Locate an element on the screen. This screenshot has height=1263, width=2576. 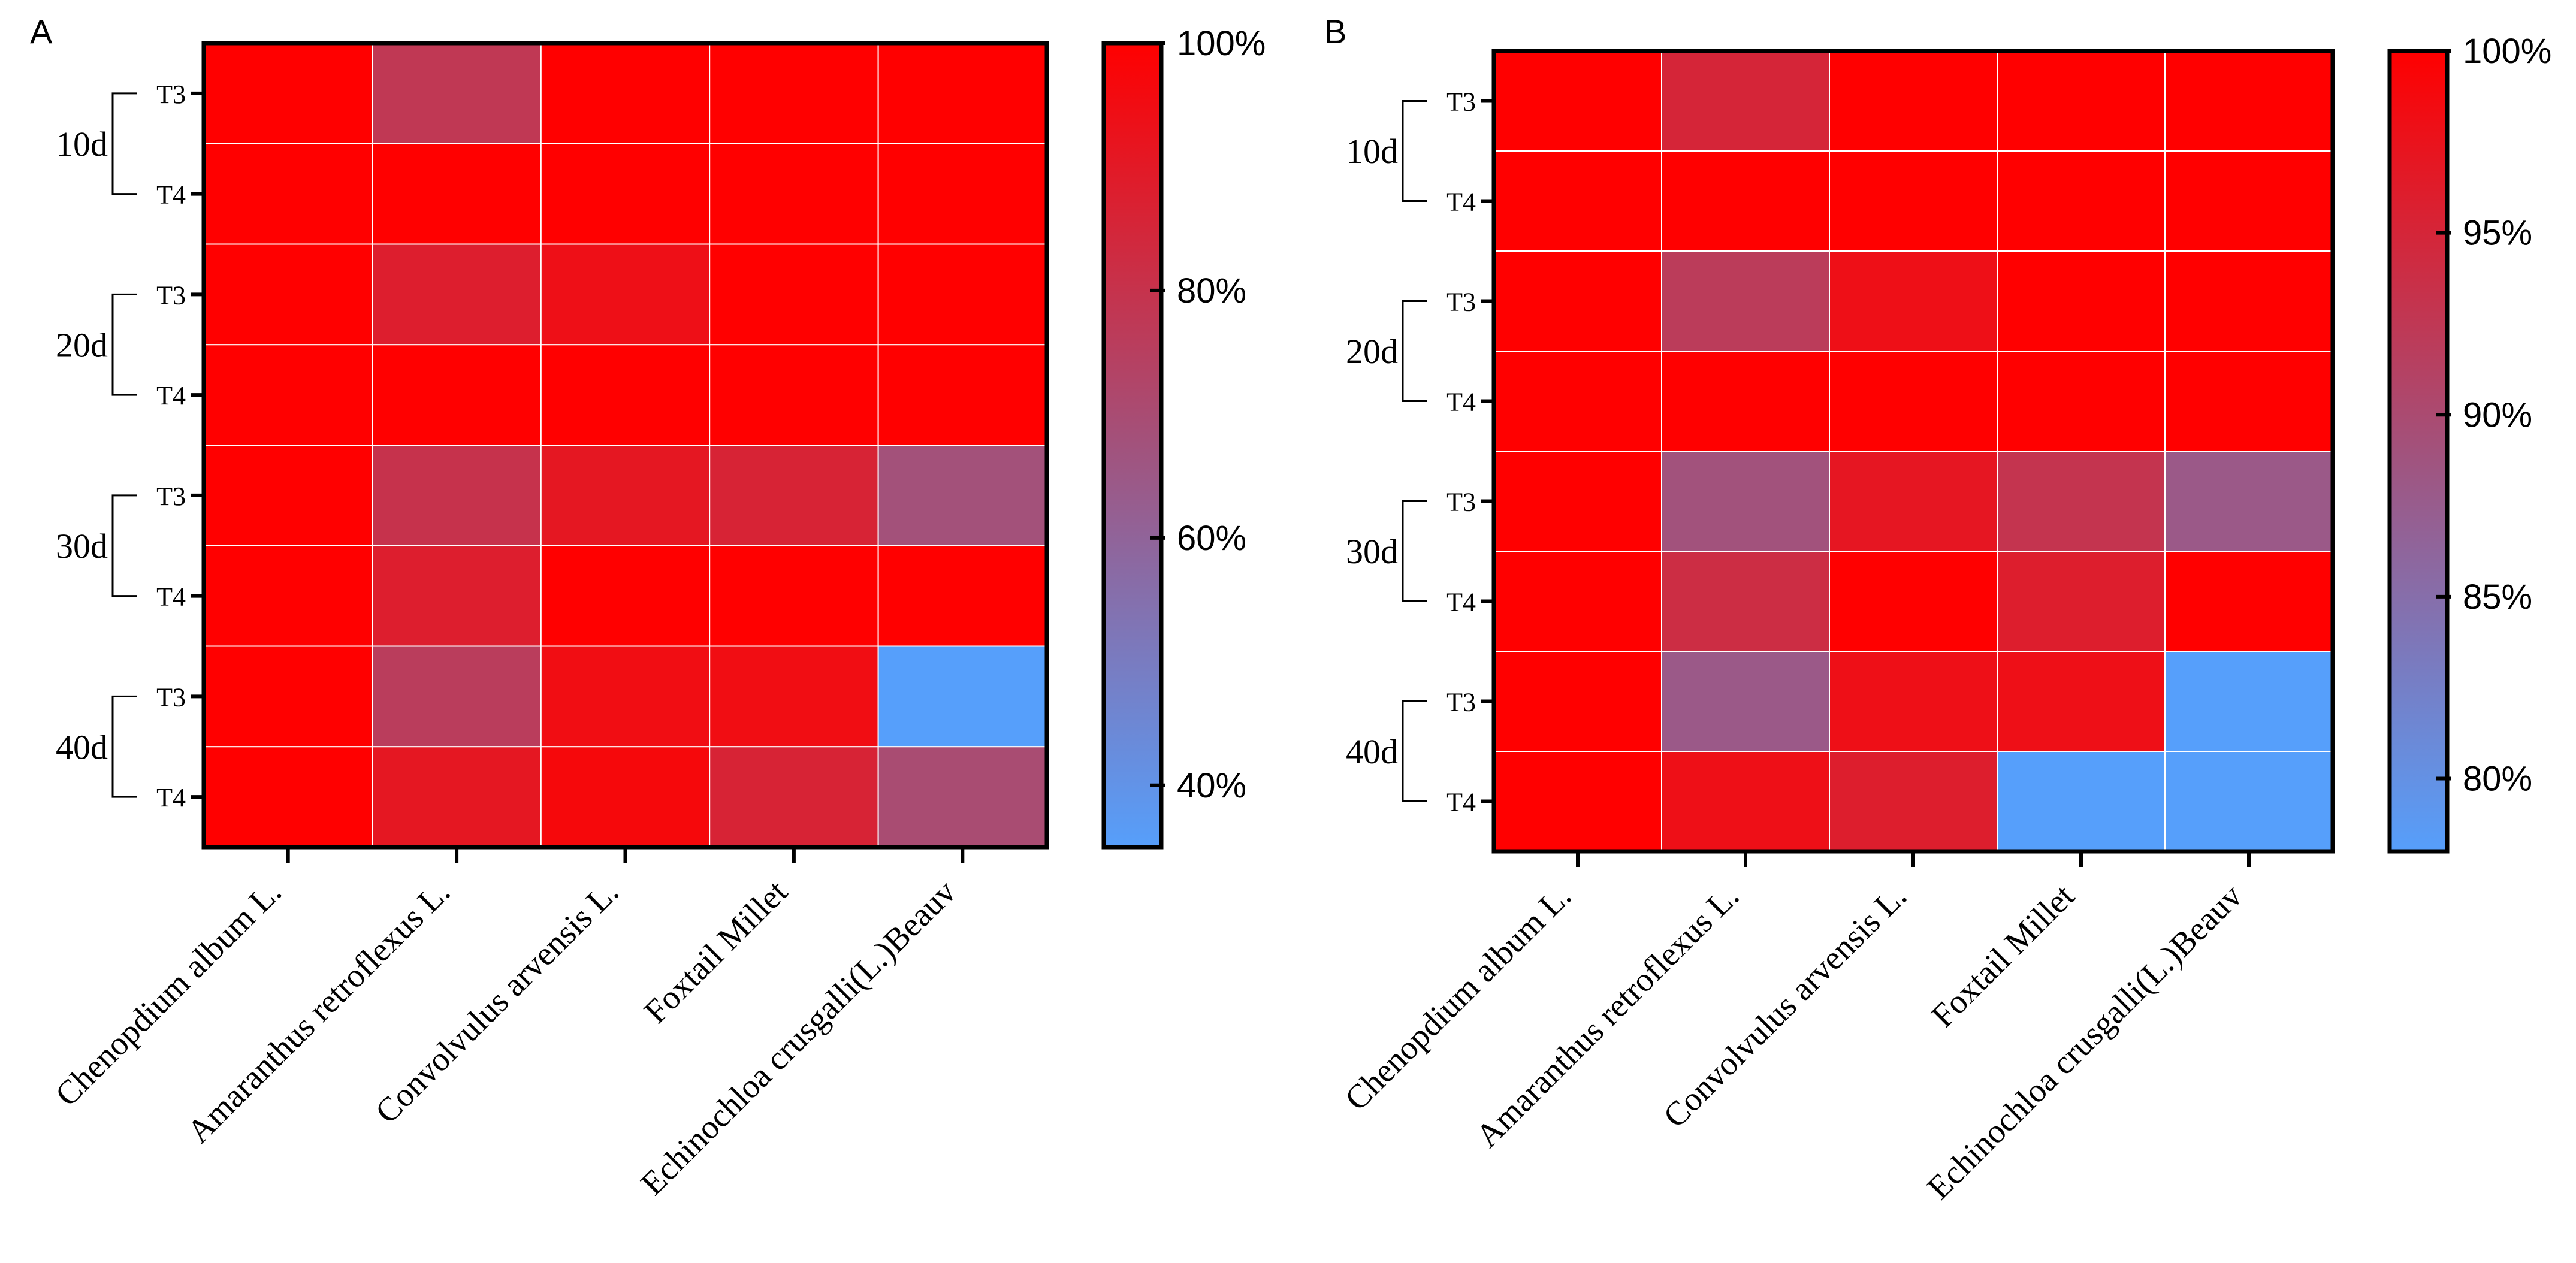
colorbar-tick-label: 100% is located at coordinates (2507, 51).